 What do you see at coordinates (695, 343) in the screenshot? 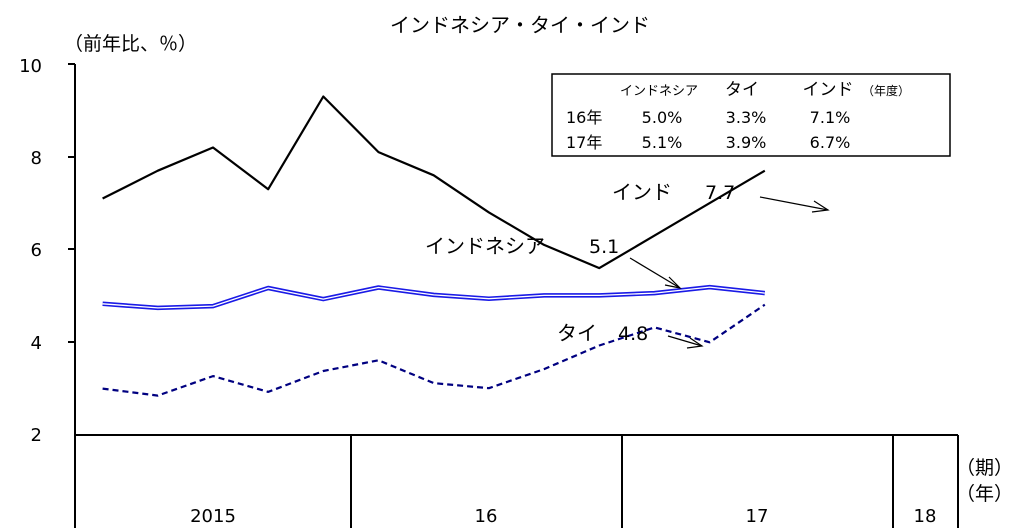
I see `annotation-thai-arrowhead` at bounding box center [695, 343].